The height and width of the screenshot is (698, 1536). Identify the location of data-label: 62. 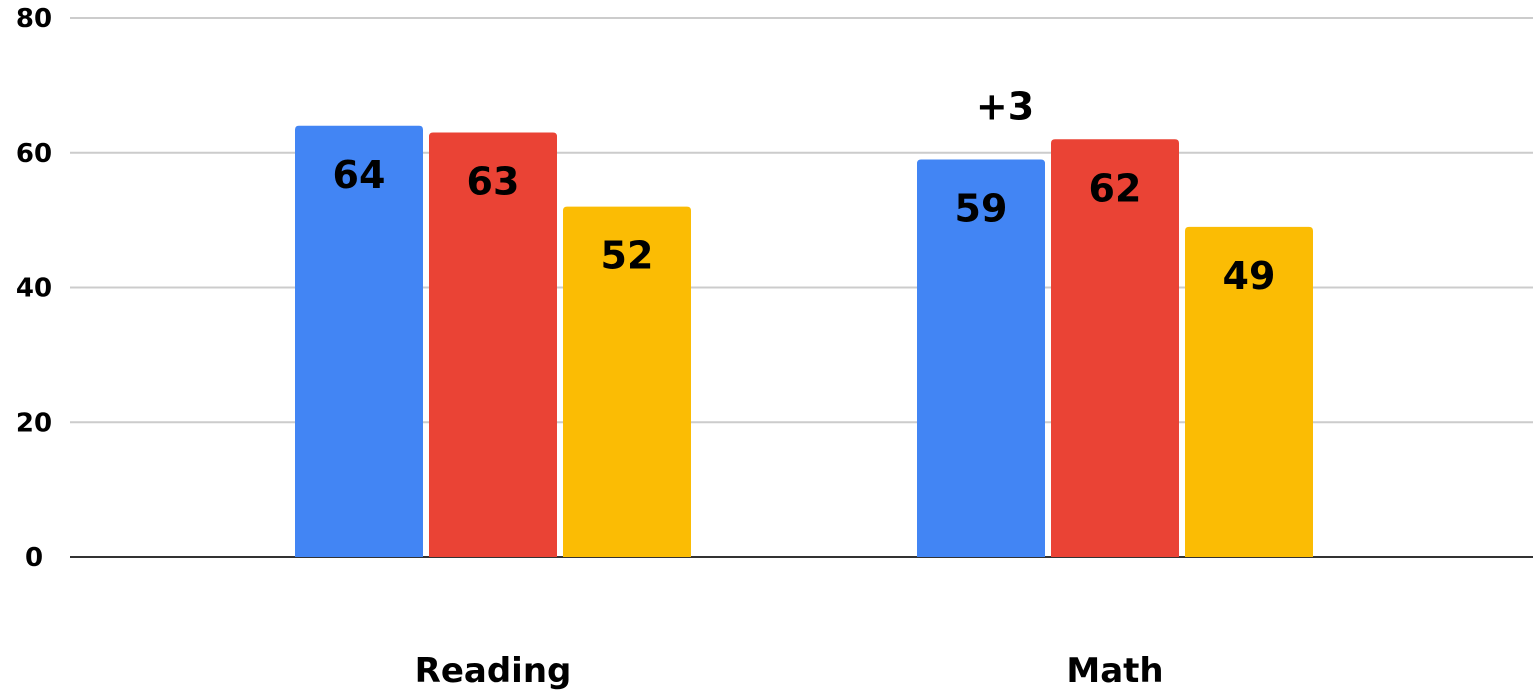
(1115, 188).